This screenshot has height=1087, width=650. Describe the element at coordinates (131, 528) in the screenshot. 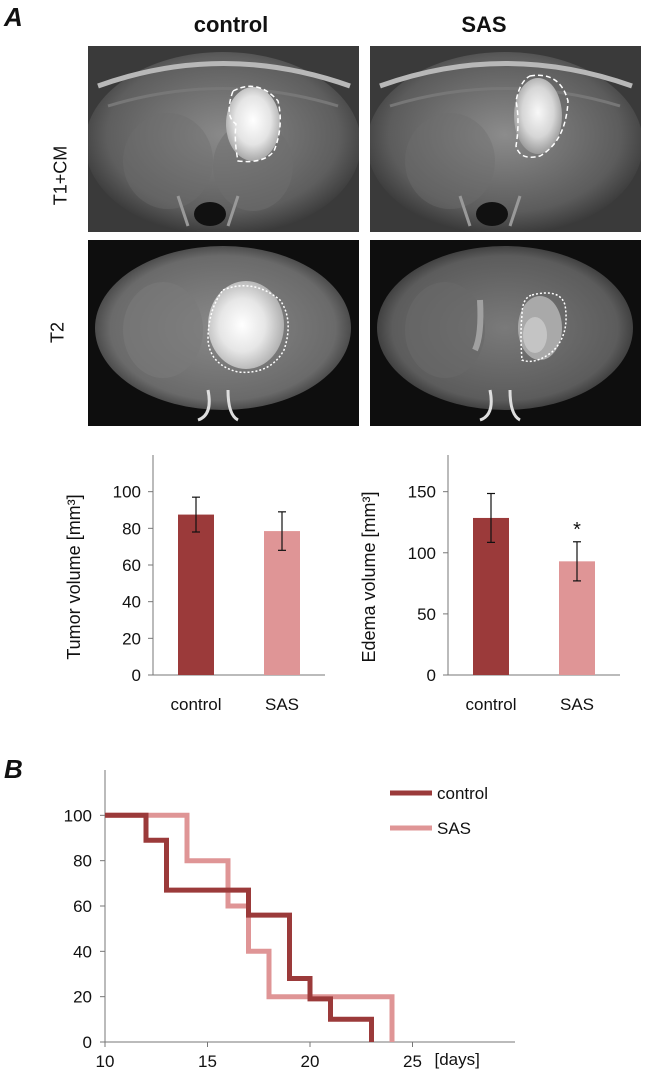

I see `tumor-ytick-label: 80` at that location.